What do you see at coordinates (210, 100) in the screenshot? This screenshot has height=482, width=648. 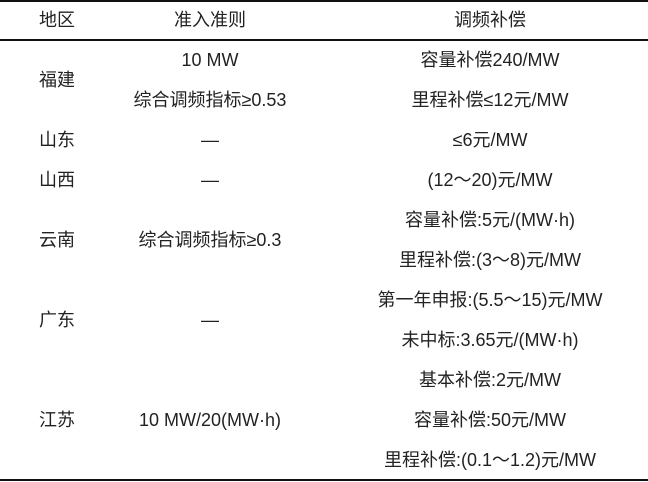 I see `criteria-cell: 综合调频指标≥0.53` at bounding box center [210, 100].